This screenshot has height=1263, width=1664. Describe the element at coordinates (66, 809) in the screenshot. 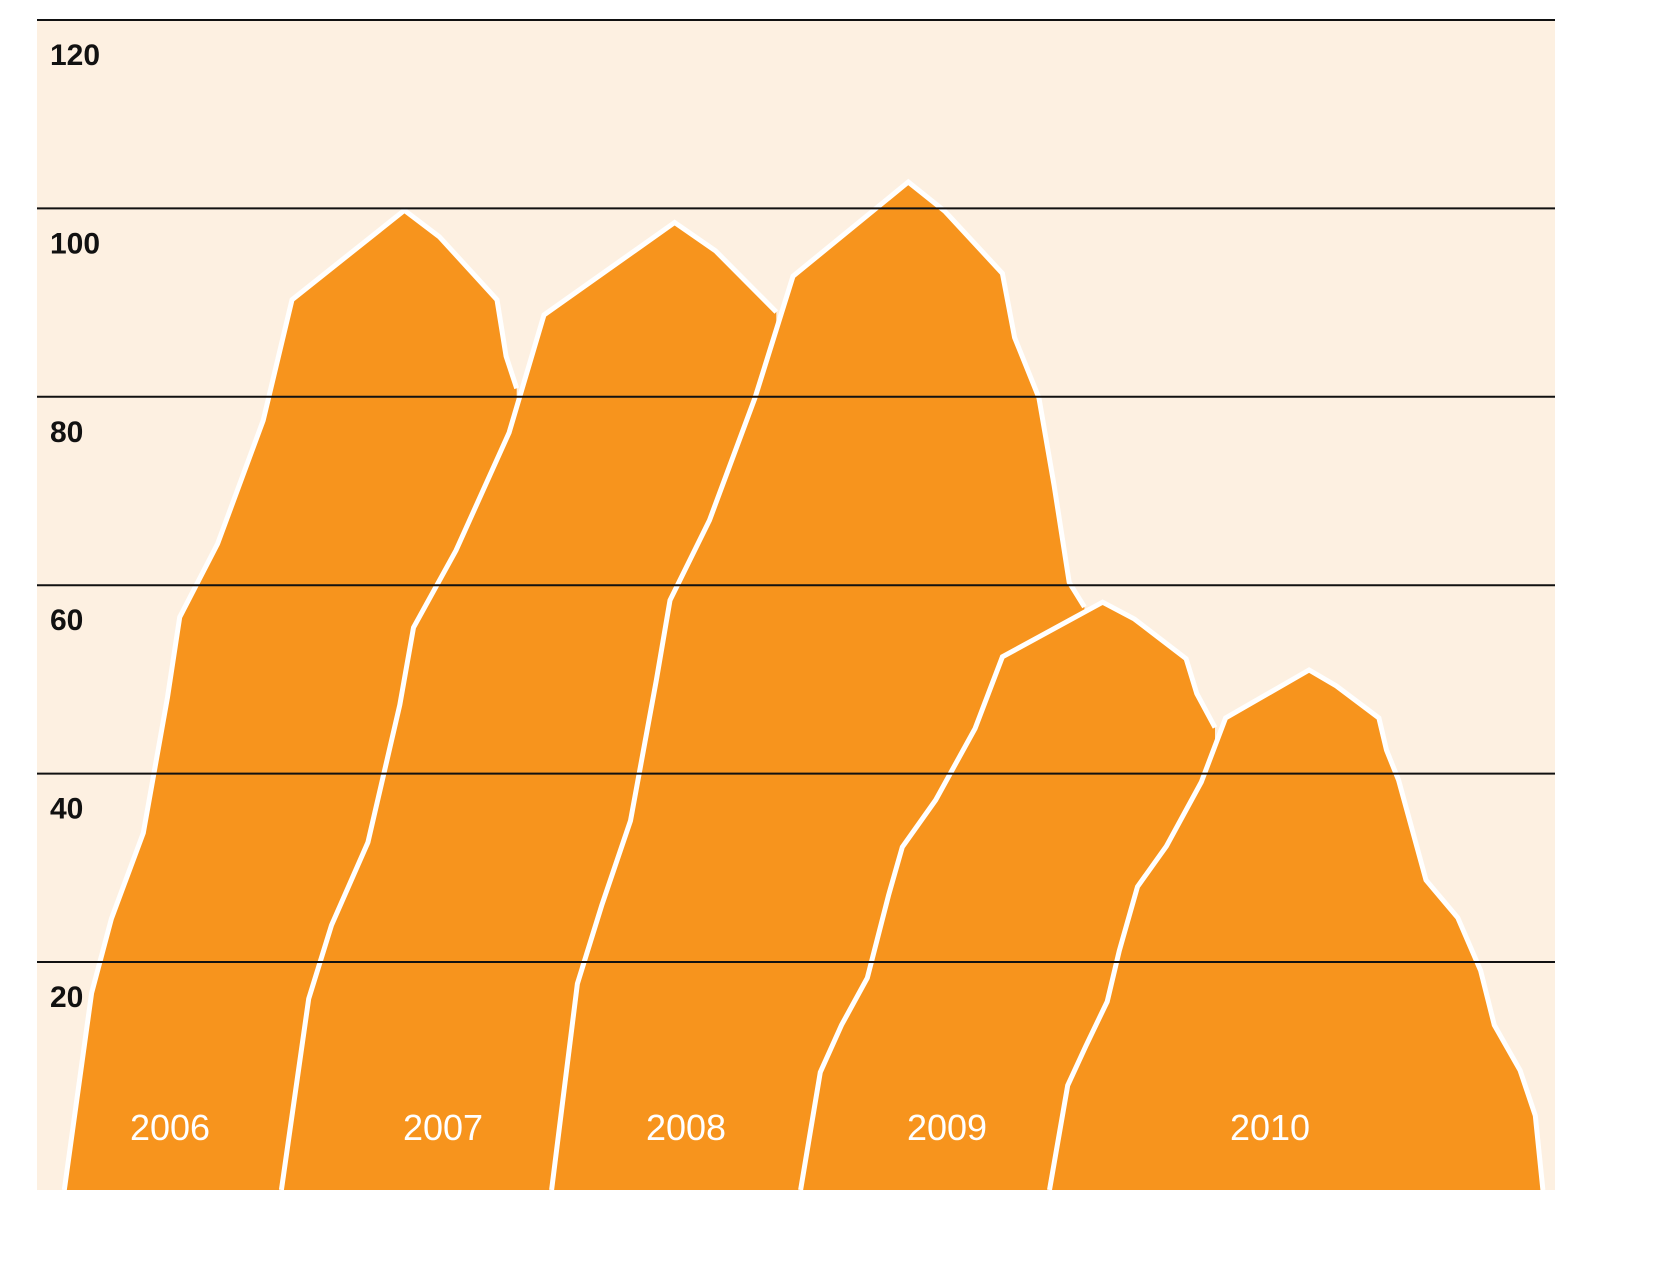

I see `y-tick-label: 40` at that location.